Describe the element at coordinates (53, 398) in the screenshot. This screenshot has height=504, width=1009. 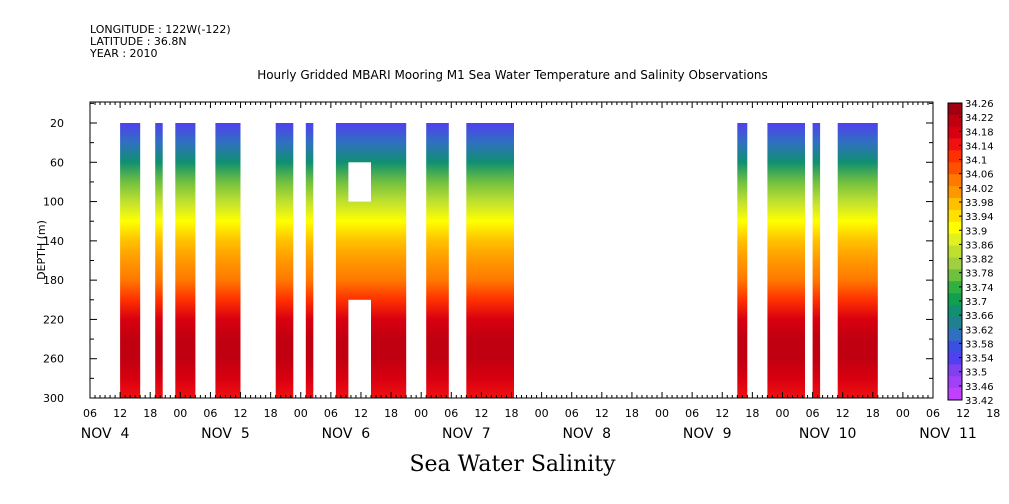
I see `y-tick-label: 300` at that location.